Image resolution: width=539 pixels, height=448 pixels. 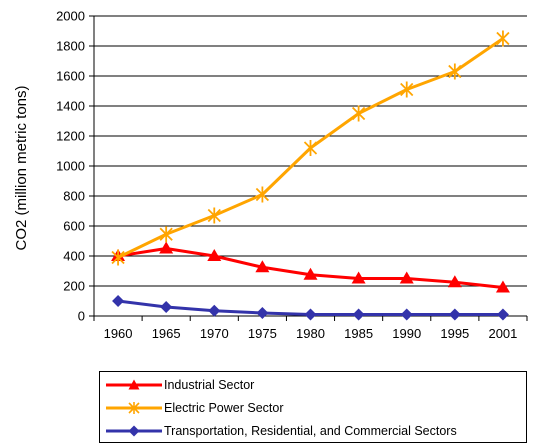 What do you see at coordinates (262, 333) in the screenshot?
I see `x-tick-label: 1975` at bounding box center [262, 333].